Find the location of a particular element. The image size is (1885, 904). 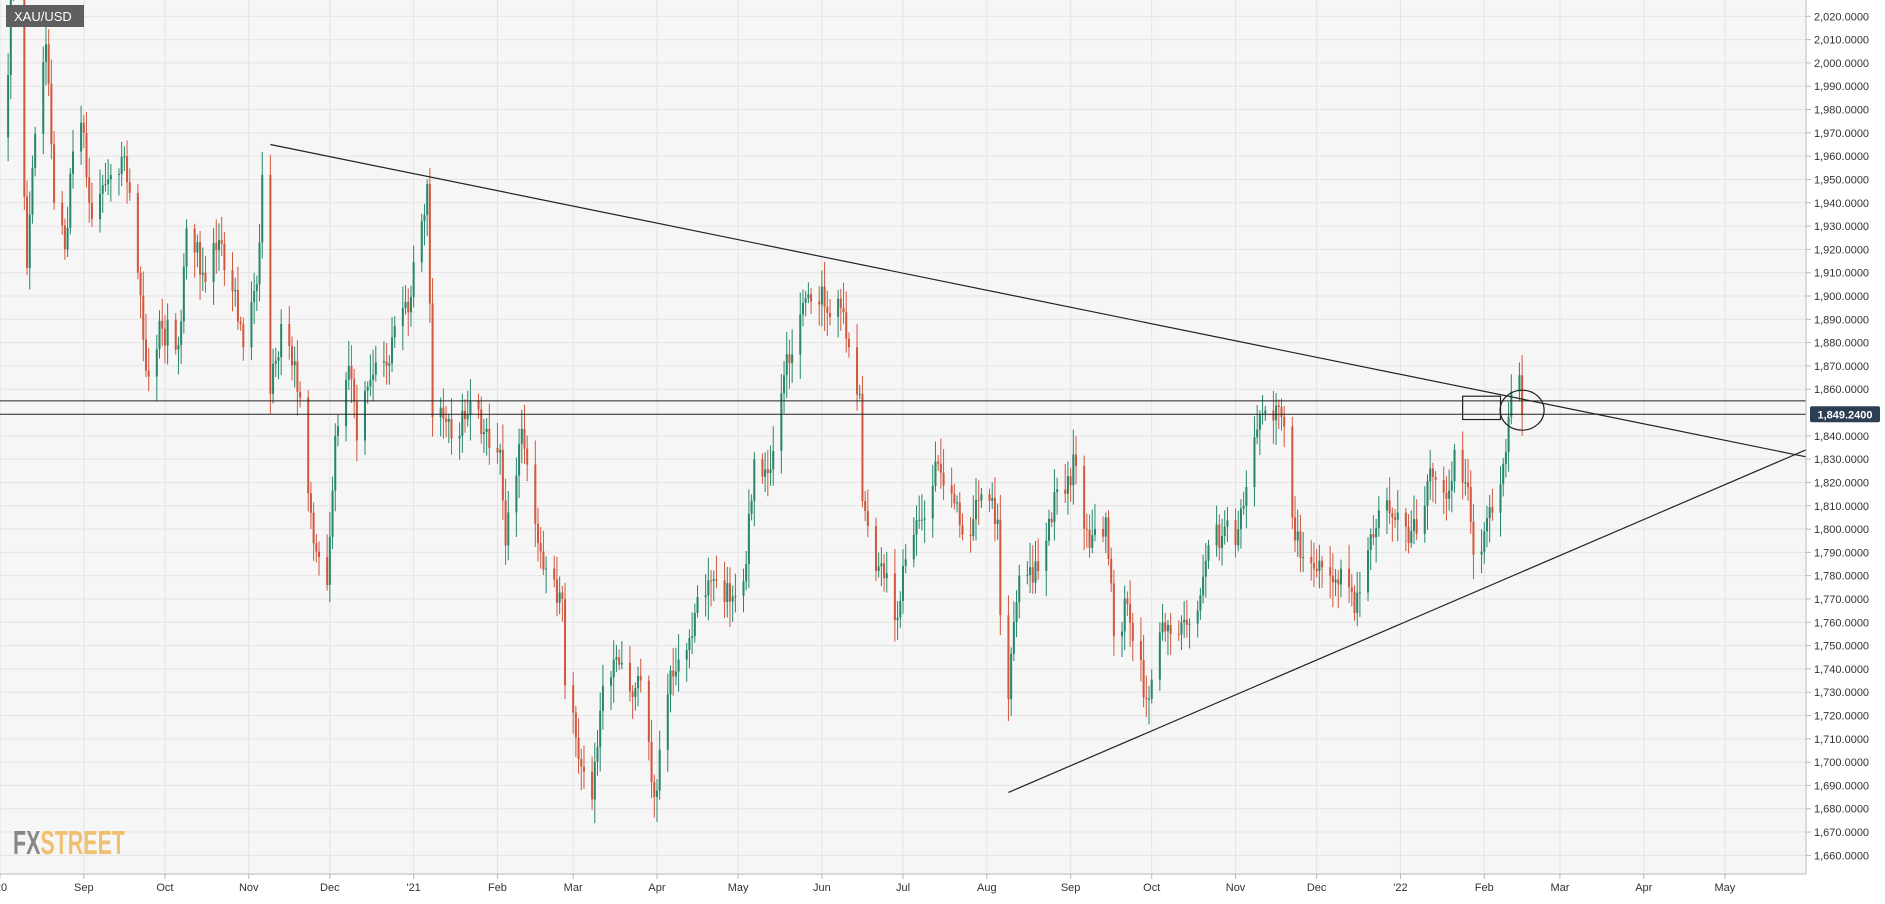

ellipse-annotation is located at coordinates (1522, 410).